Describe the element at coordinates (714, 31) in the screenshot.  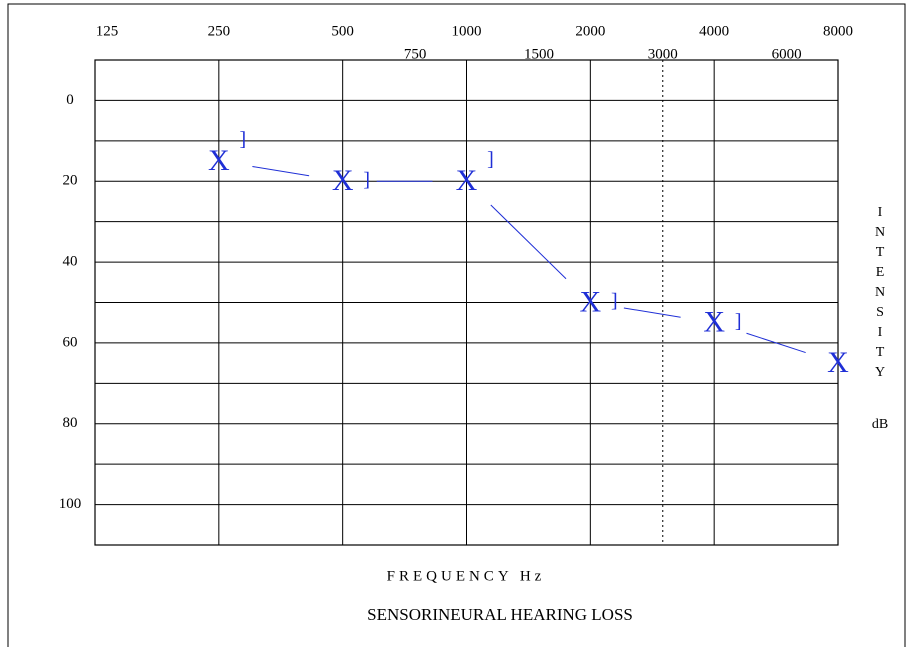
I see `x-tick-label: 4000` at that location.